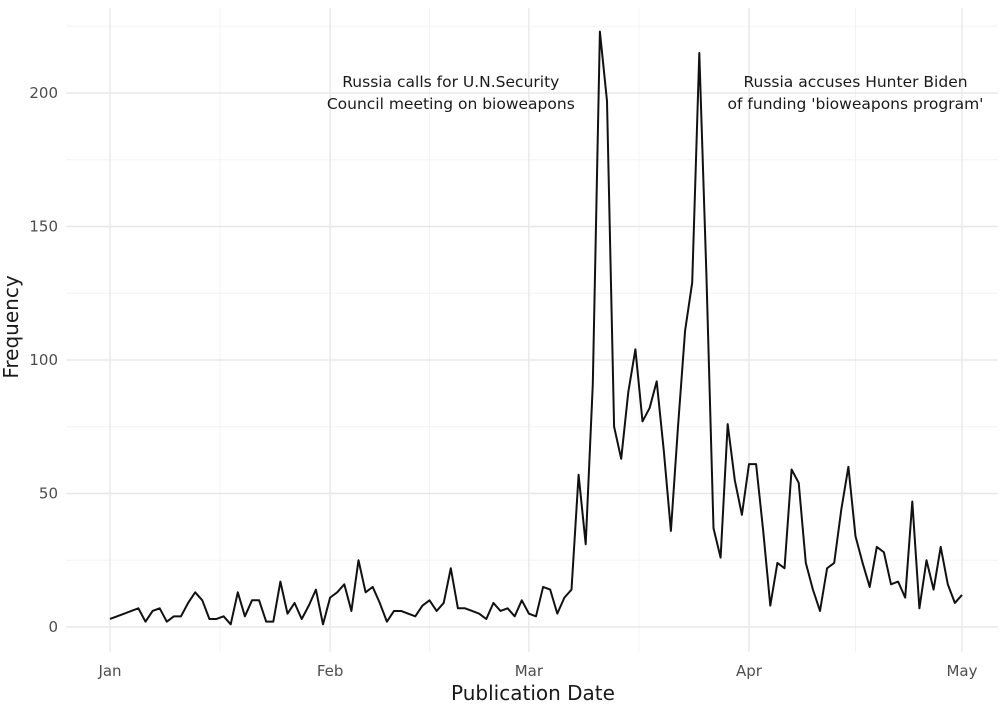  I want to click on x-tick-label: Apr, so click(749, 671).